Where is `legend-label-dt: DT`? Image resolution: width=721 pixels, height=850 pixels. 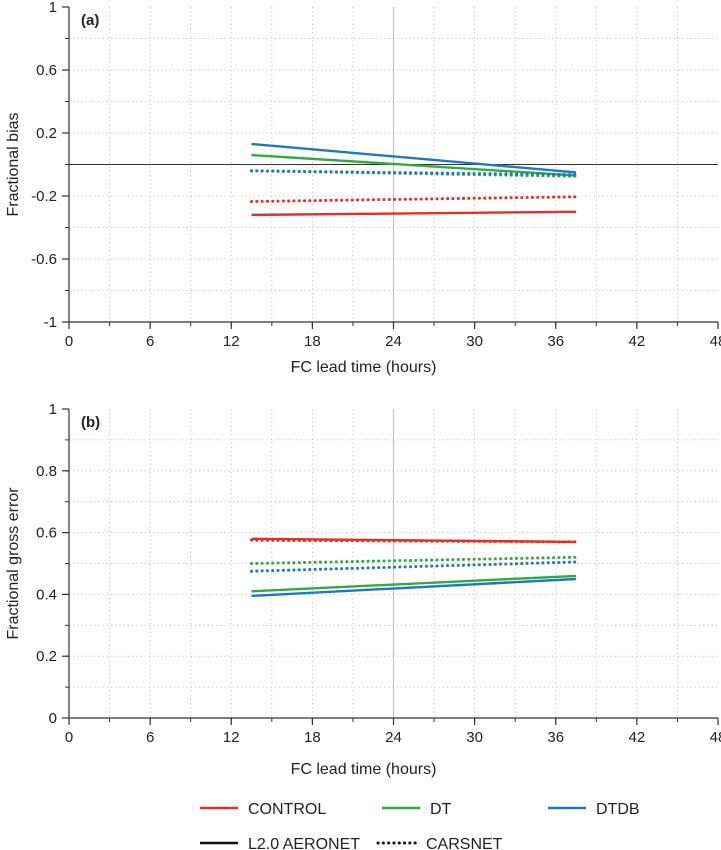 legend-label-dt: DT is located at coordinates (441, 809).